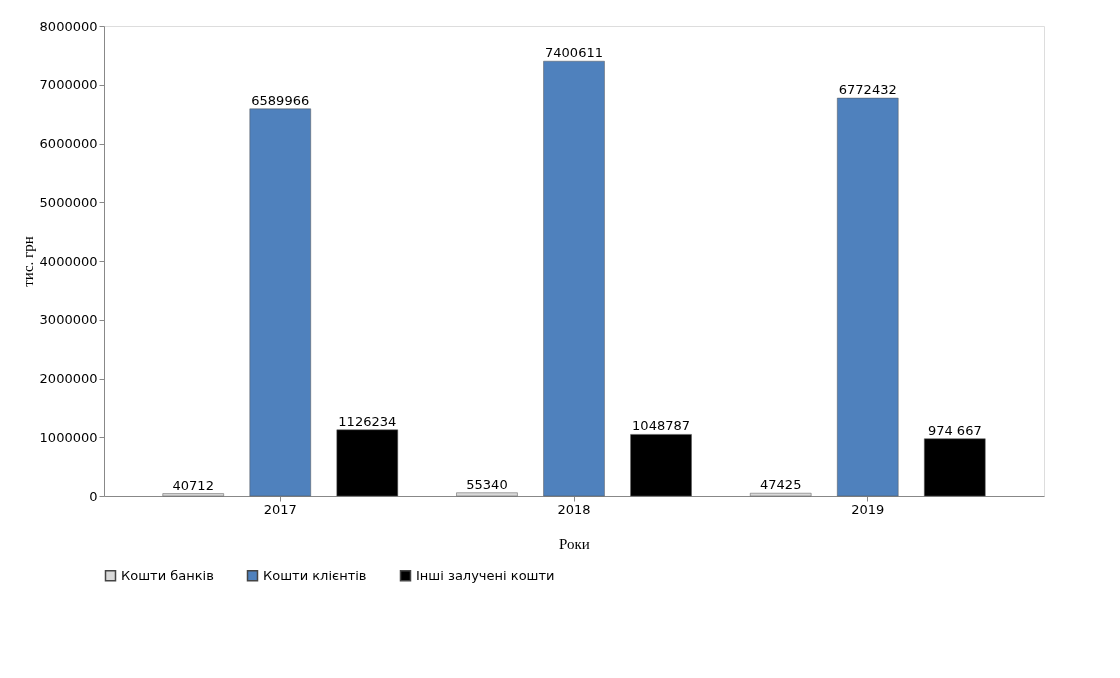 Image resolution: width=1120 pixels, height=678 pixels. Describe the element at coordinates (280, 100) in the screenshot. I see `data-label: 6589966` at that location.